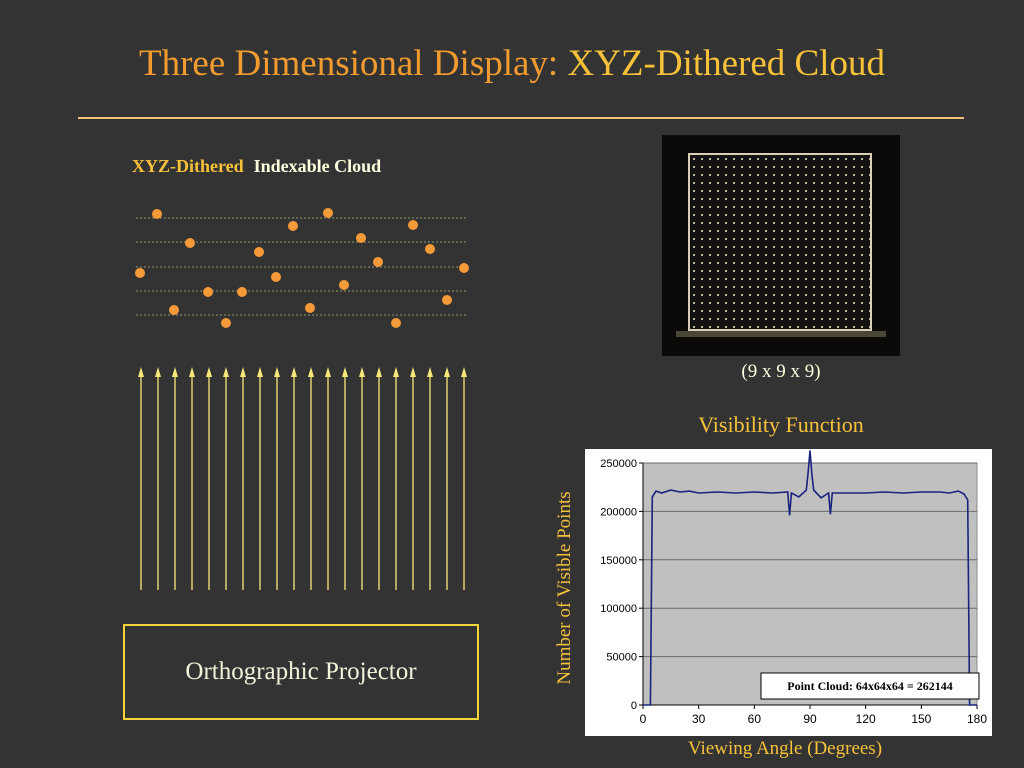 The height and width of the screenshot is (768, 1024). What do you see at coordinates (699, 719) in the screenshot?
I see `x-tick-label: 30` at bounding box center [699, 719].